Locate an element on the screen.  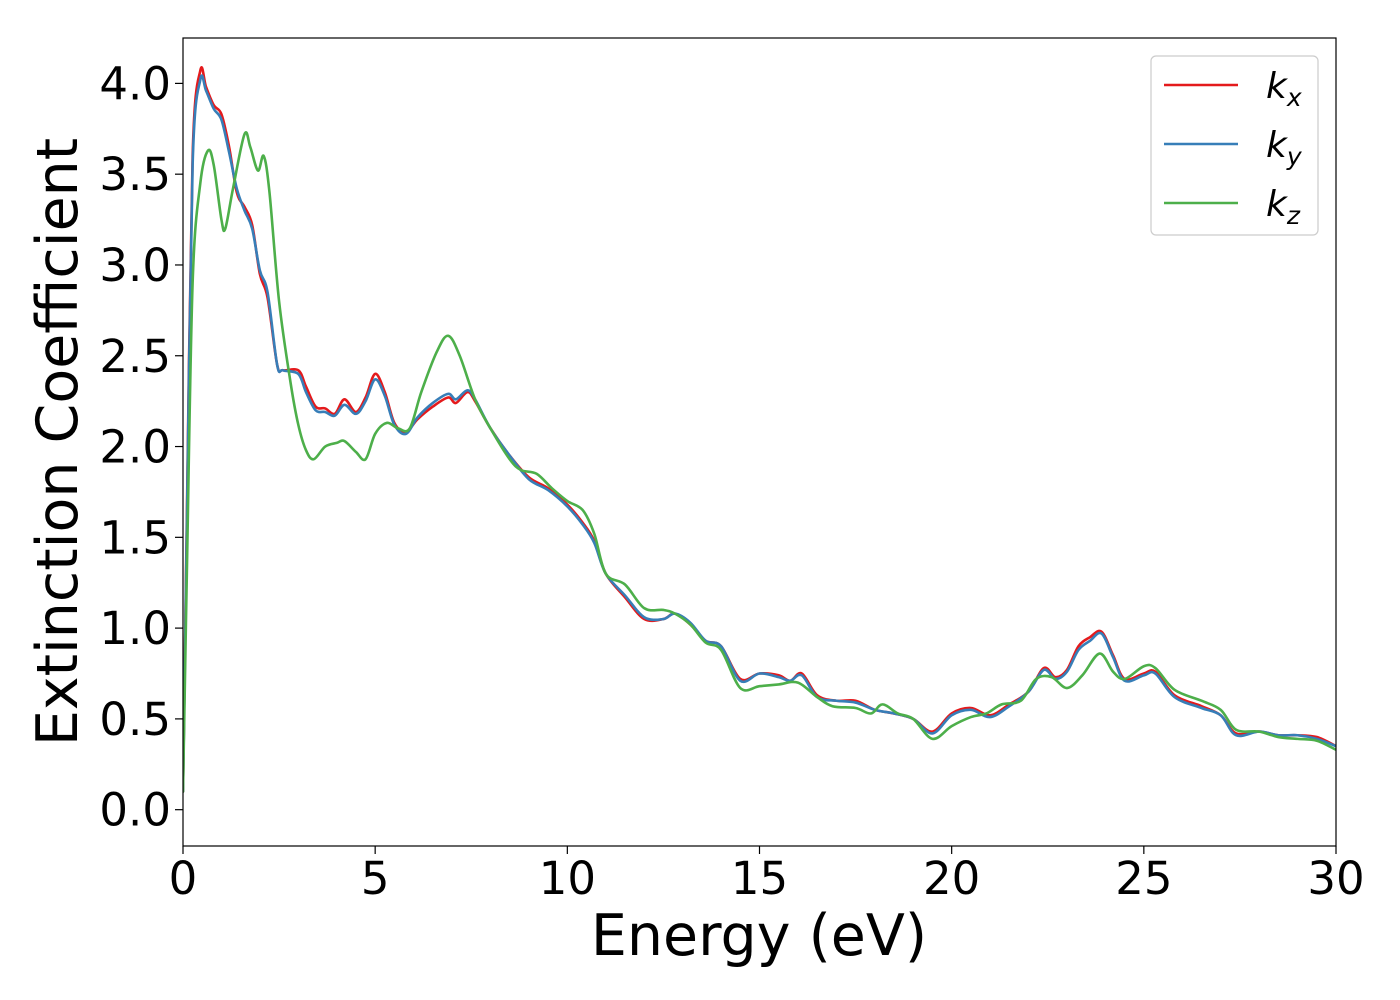
y-tick-label: 2.0 is located at coordinates (135, 447).